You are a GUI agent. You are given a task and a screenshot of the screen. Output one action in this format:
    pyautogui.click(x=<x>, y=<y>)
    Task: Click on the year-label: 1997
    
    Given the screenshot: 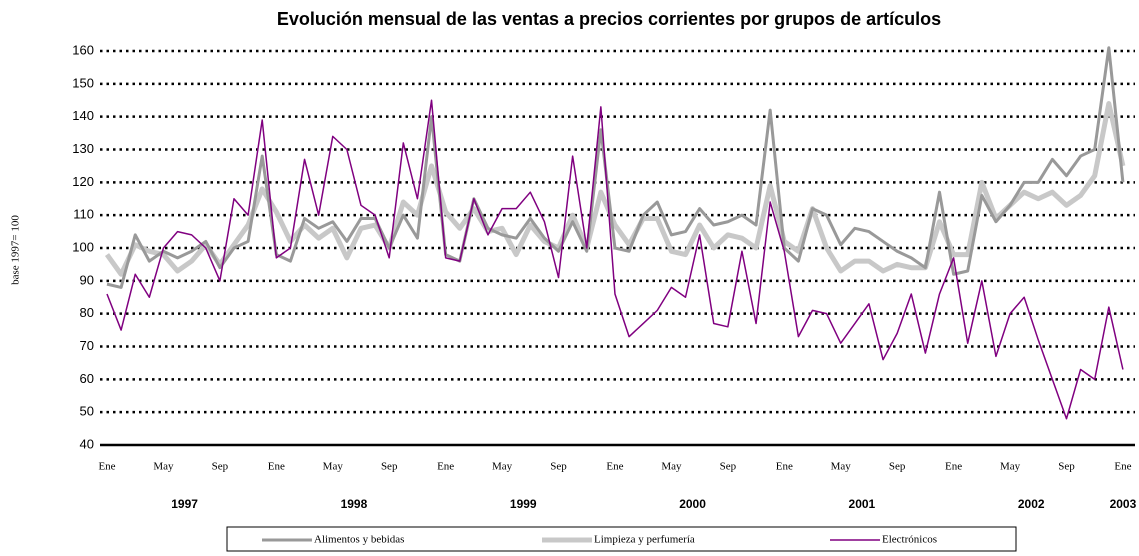 What is the action you would take?
    pyautogui.click(x=184, y=504)
    